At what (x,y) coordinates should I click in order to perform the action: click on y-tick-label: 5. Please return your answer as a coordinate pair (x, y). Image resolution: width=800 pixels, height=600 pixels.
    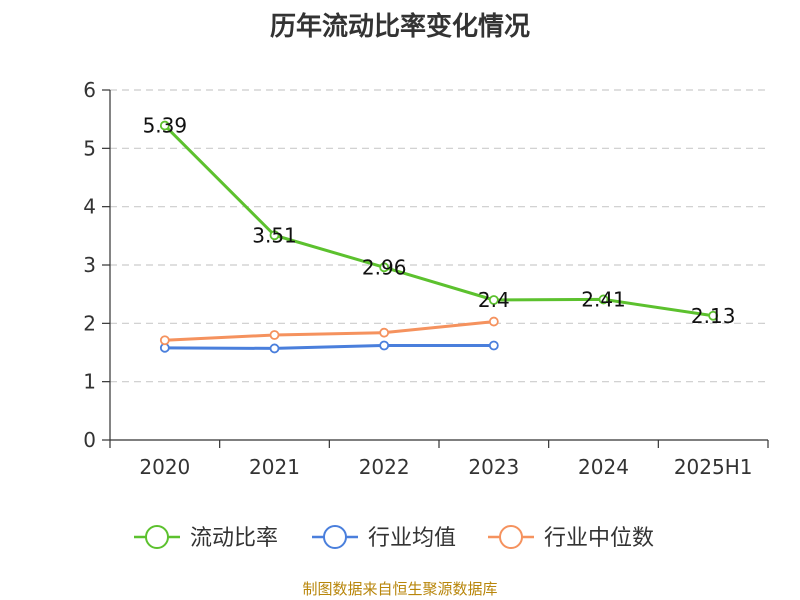
    Looking at the image, I should click on (89, 148).